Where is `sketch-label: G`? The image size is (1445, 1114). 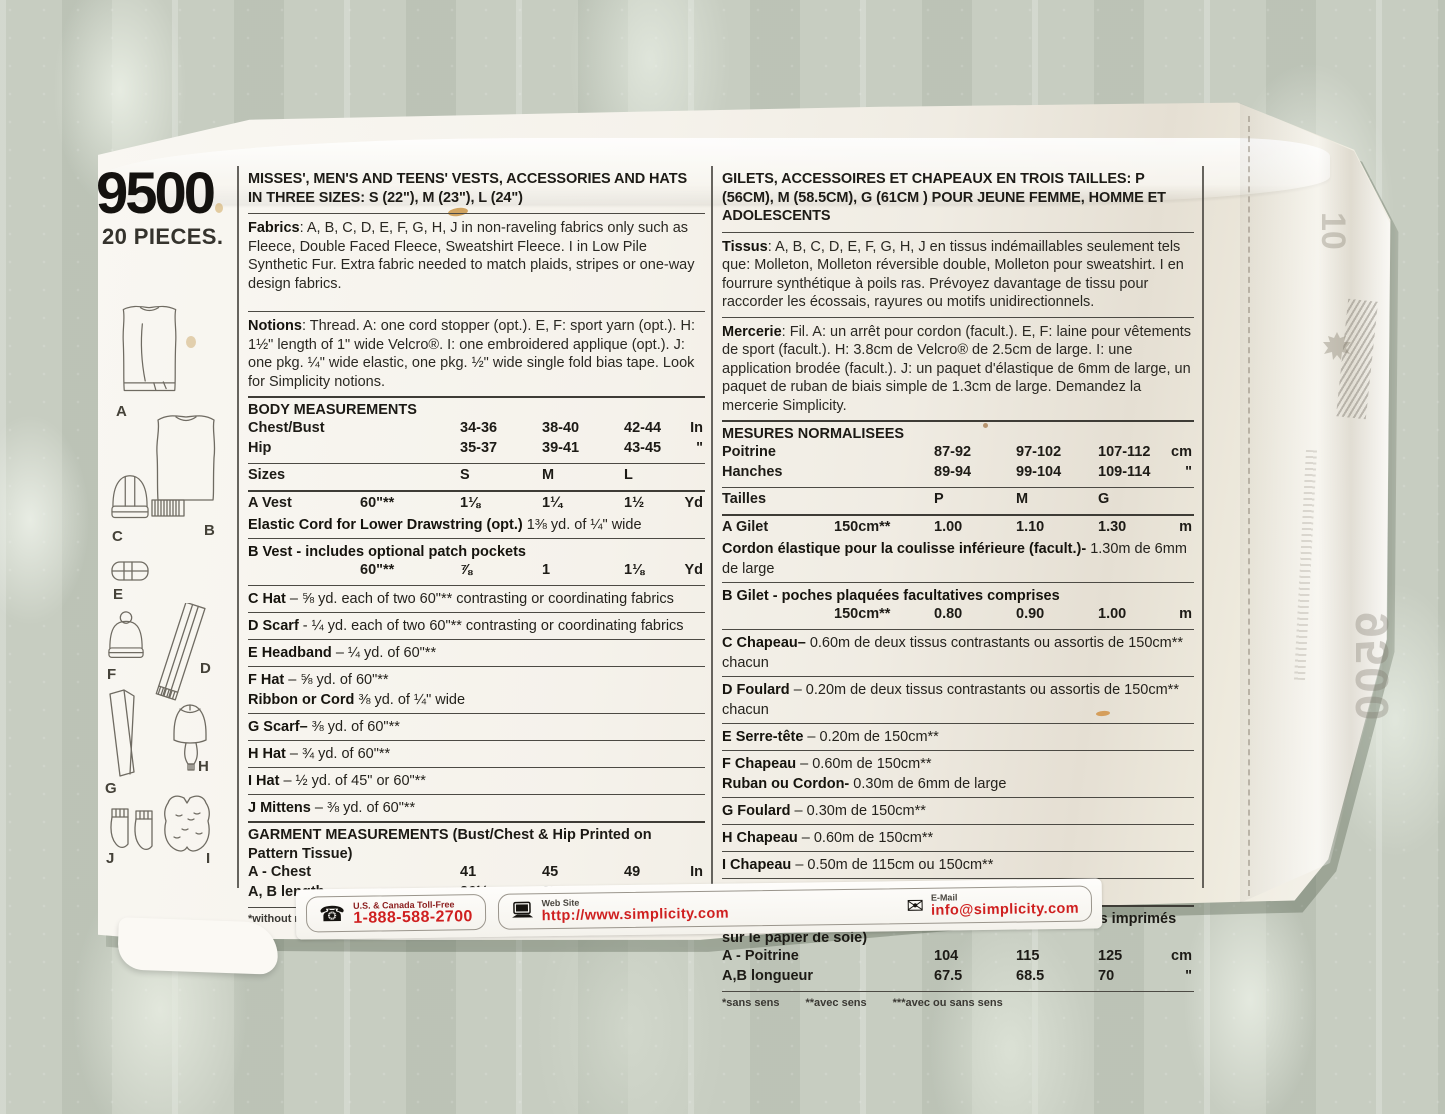
sketch-label: G is located at coordinates (111, 788).